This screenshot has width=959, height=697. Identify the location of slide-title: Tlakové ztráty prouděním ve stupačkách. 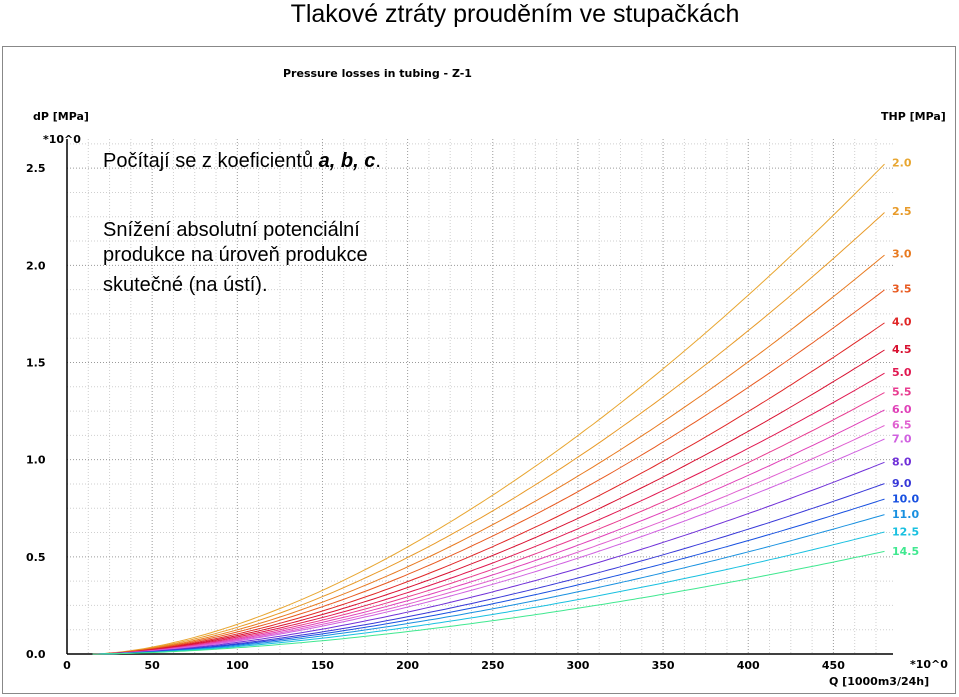
(515, 14).